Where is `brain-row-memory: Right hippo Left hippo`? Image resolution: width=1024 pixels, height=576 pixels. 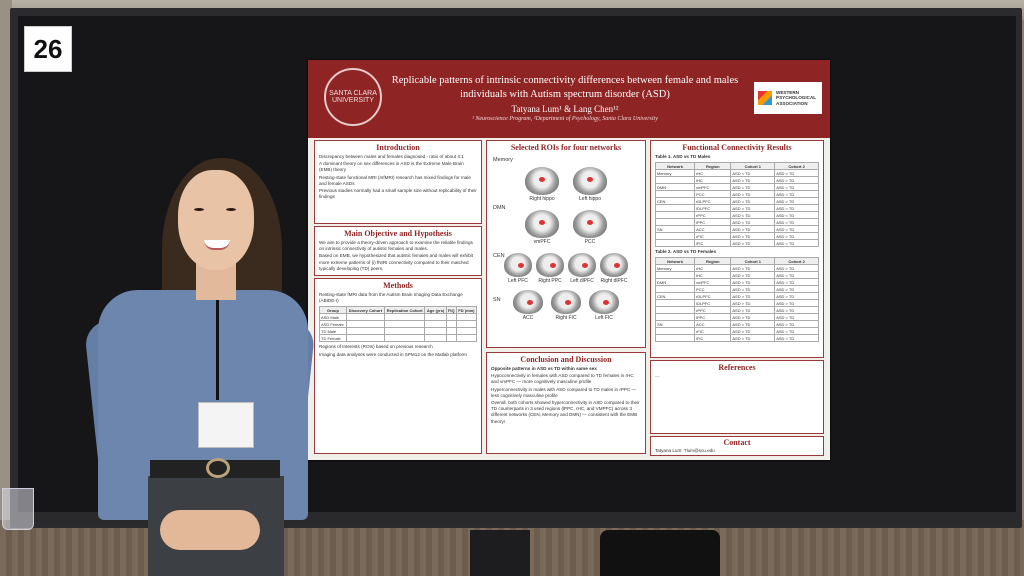
brain-row-memory: Right hippo Left hippo is located at coordinates (566, 184).